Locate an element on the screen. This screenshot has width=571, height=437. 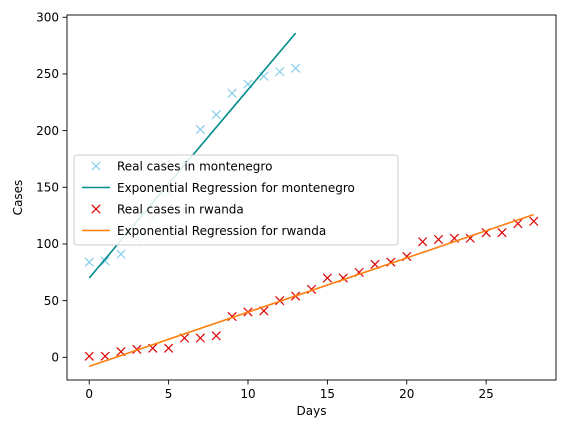
data-point-2-21-stroke-b is located at coordinates (423, 242).